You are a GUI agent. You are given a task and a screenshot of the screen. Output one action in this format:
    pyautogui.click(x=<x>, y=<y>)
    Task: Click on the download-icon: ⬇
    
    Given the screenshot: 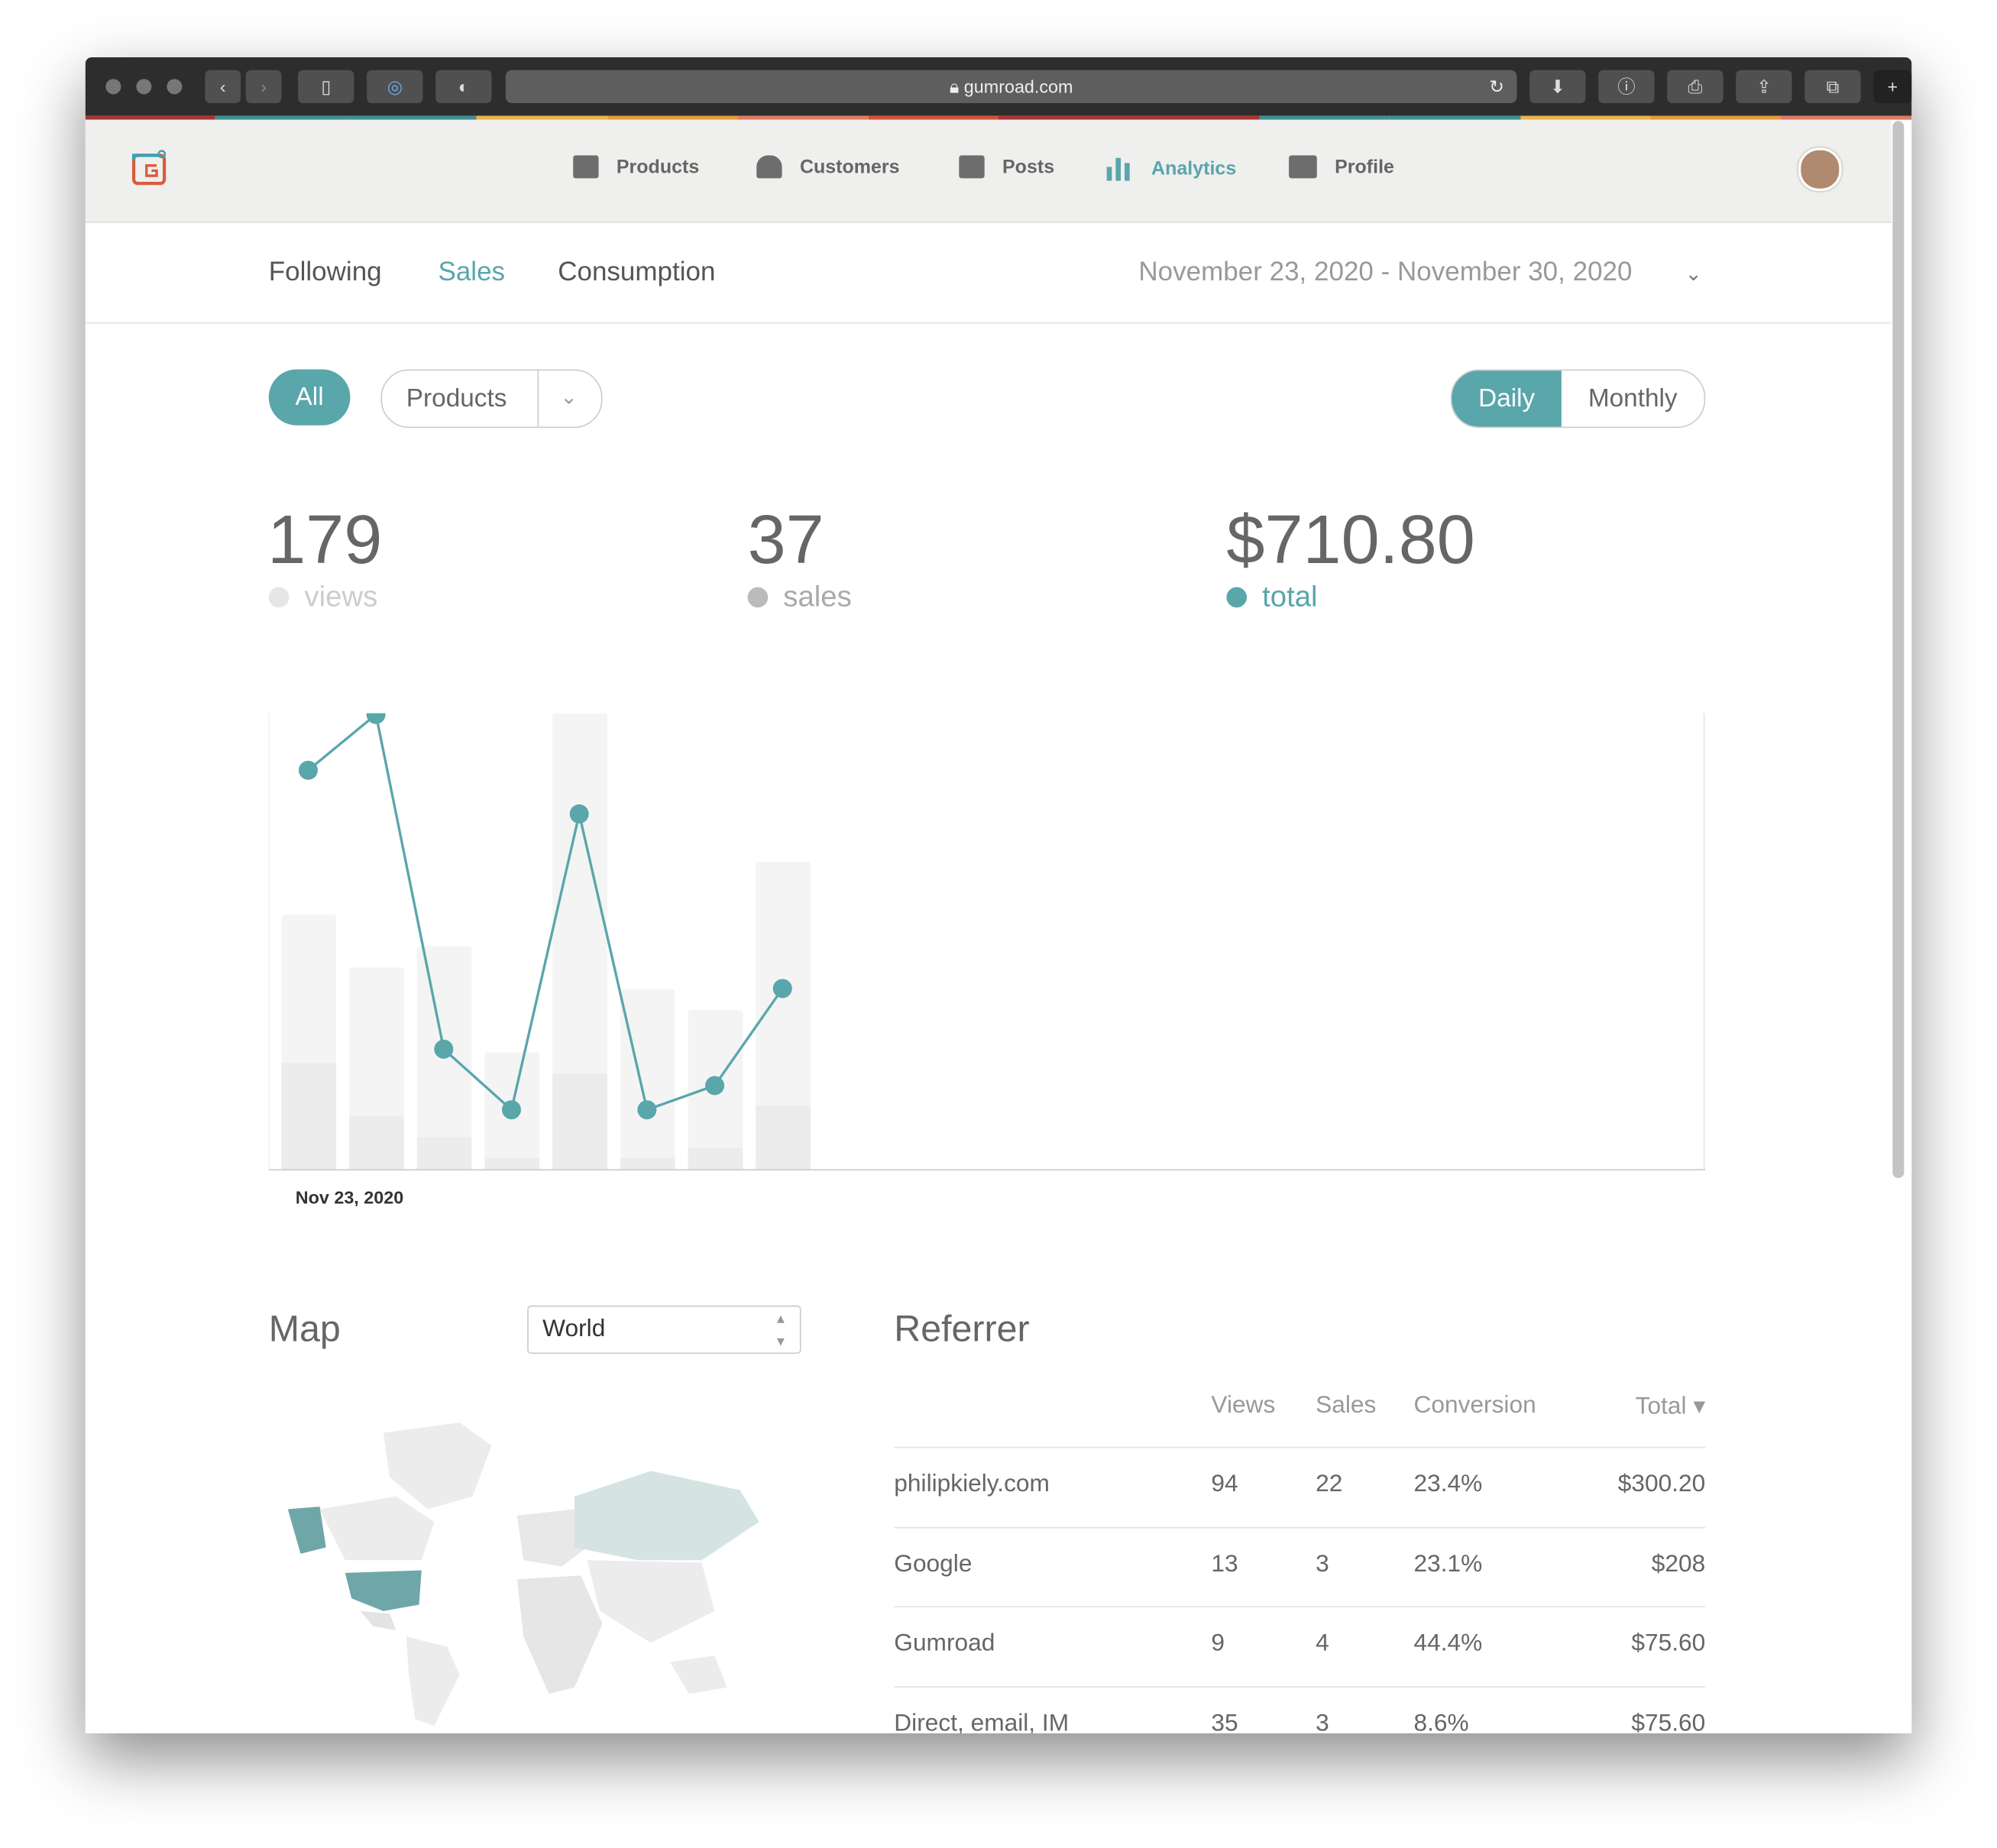 What is the action you would take?
    pyautogui.click(x=1557, y=87)
    